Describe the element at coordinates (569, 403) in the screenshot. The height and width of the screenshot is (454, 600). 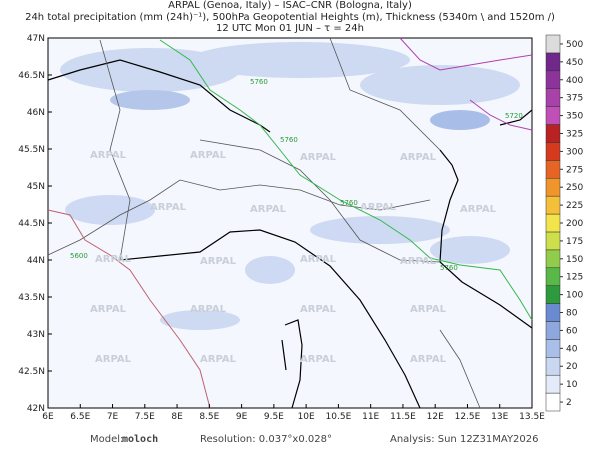
I see `colorbar-label: 2` at that location.